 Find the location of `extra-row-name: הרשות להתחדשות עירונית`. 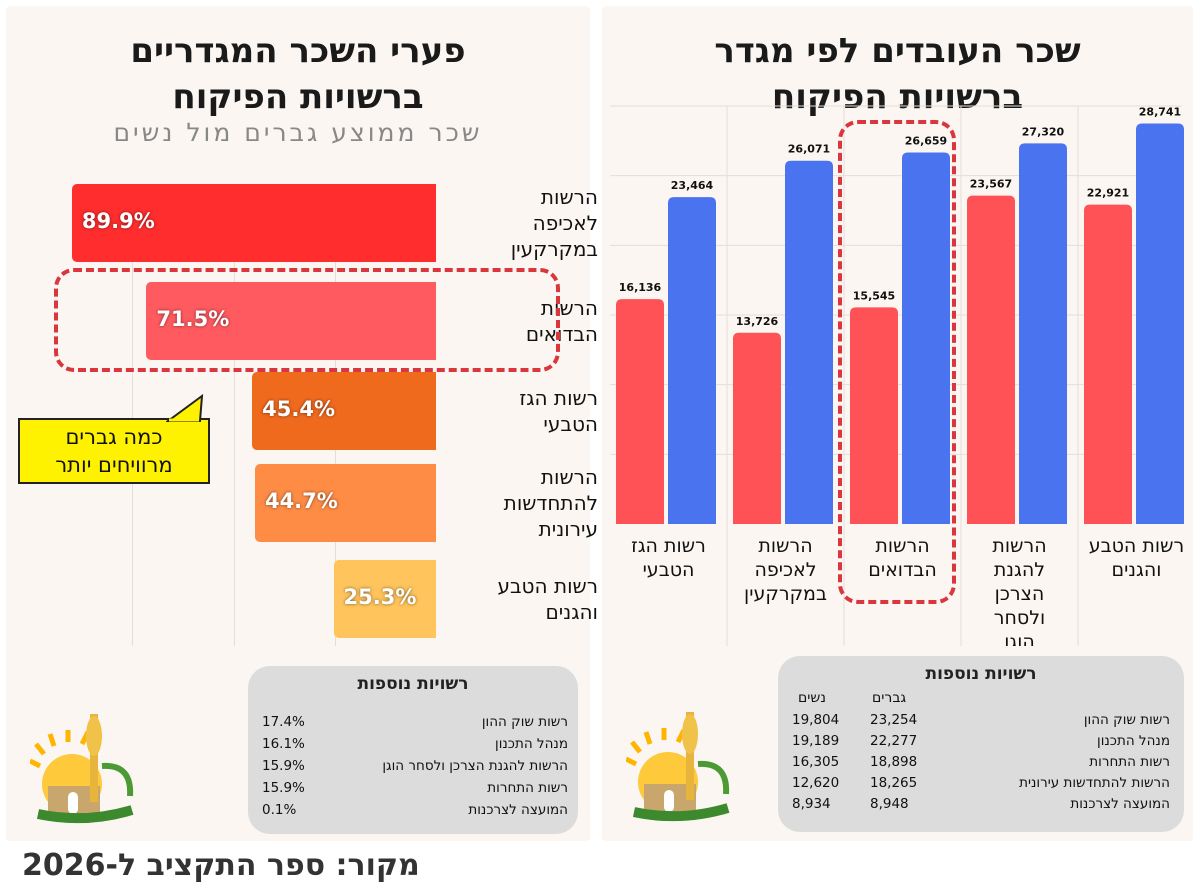

extra-row-name: הרשות להתחדשות עירונית is located at coordinates (1094, 783).